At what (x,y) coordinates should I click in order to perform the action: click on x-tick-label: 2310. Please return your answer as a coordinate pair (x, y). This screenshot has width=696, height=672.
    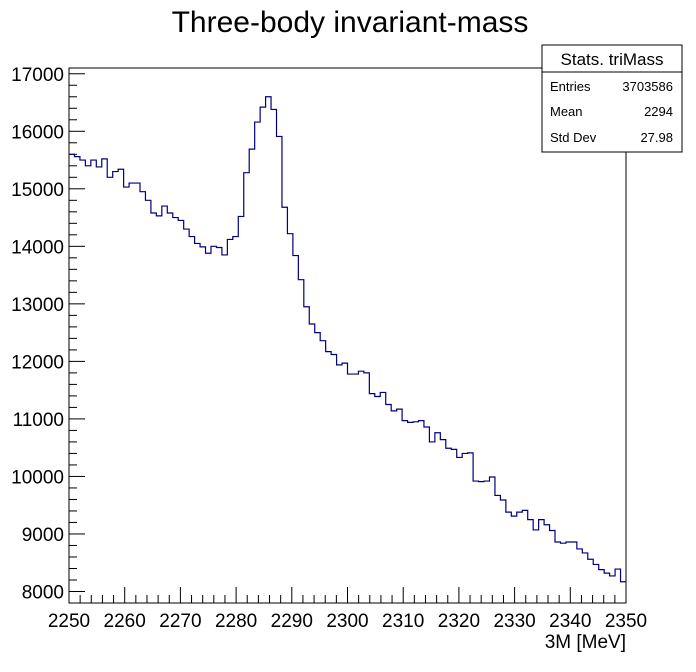
    Looking at the image, I should click on (403, 621).